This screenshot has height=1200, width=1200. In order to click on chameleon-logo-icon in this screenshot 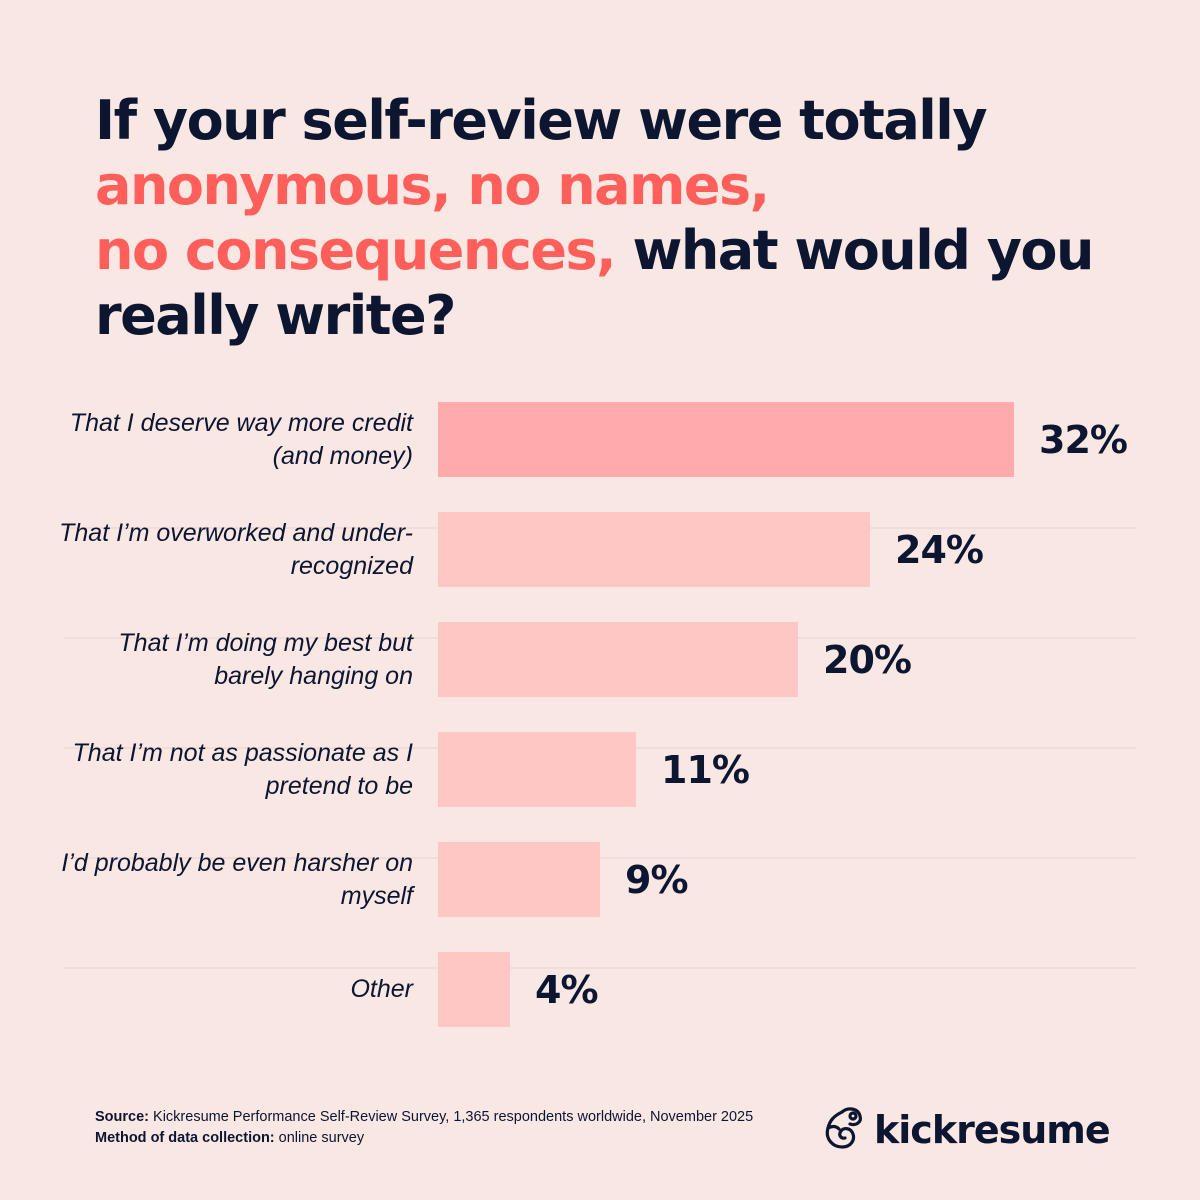, I will do `click(843, 1129)`.